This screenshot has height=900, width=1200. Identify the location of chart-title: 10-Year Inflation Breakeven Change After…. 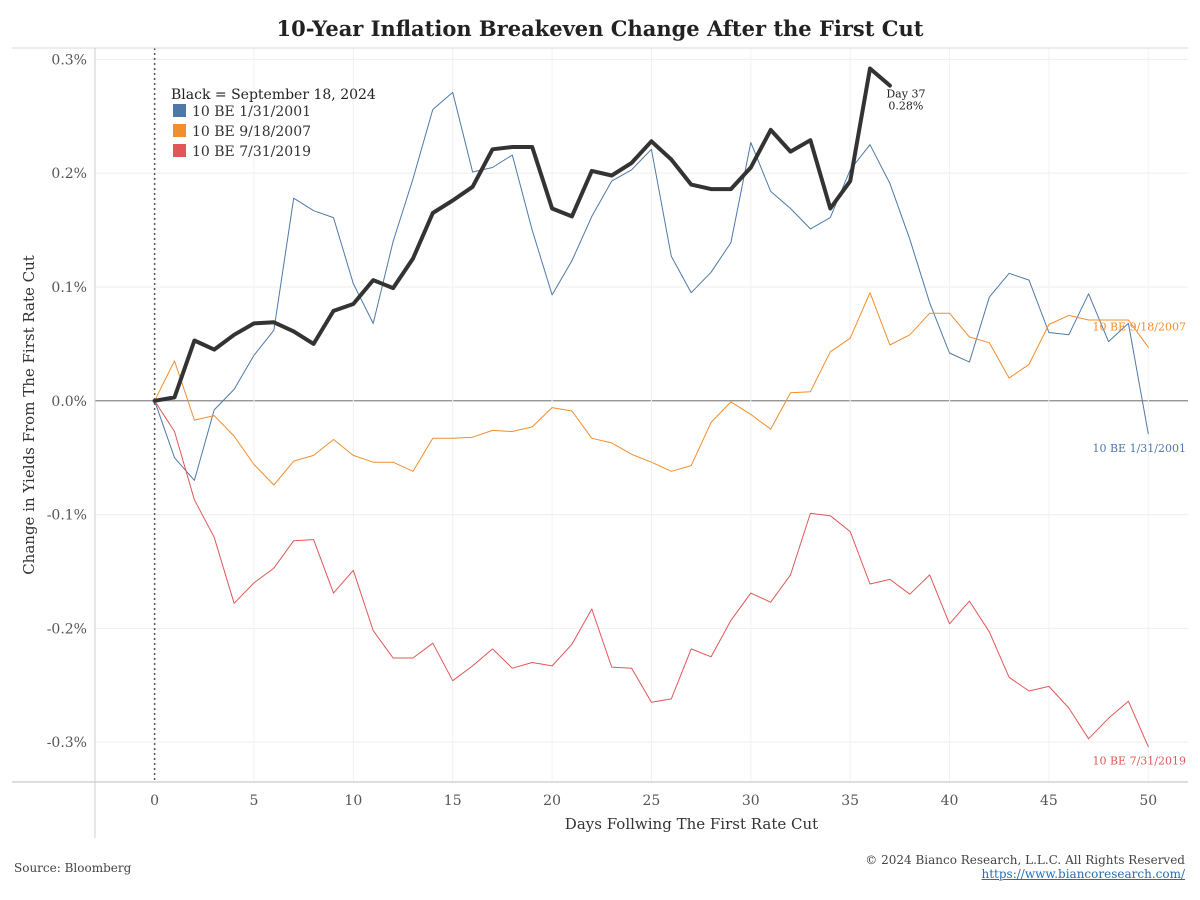
(600, 28).